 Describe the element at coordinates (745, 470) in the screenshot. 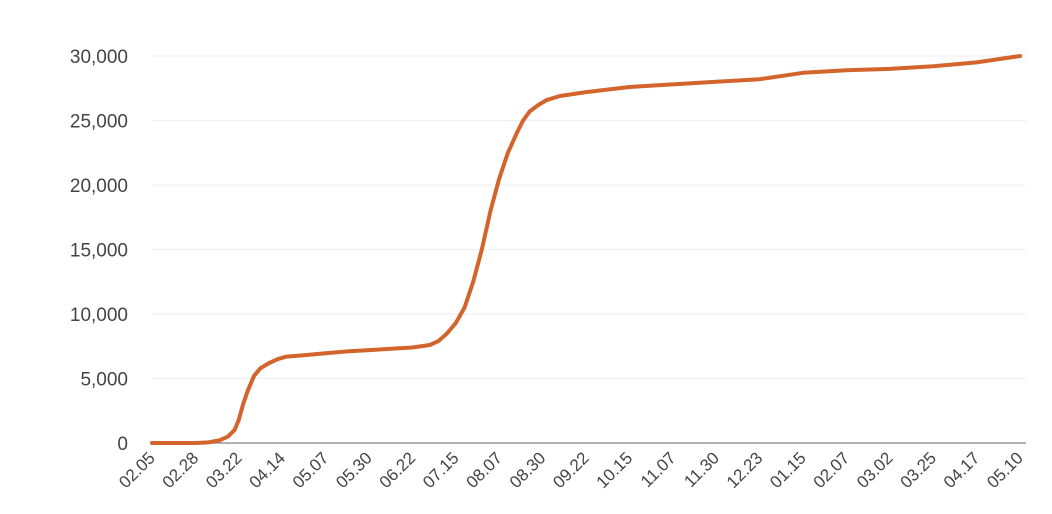

I see `x-tick-label: 12.23` at that location.